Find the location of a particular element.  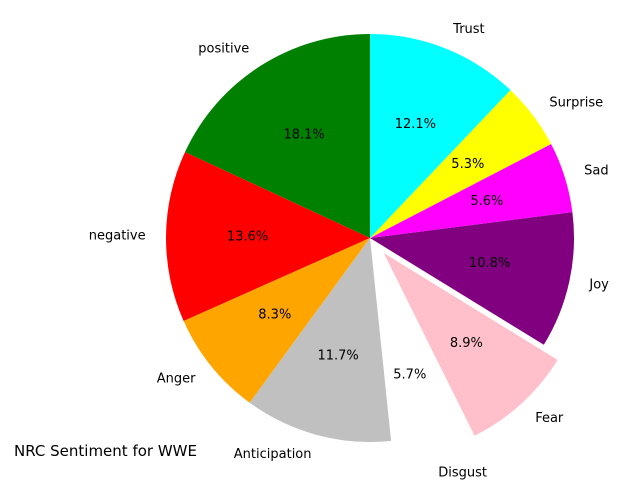

slice-anger is located at coordinates (276, 320).